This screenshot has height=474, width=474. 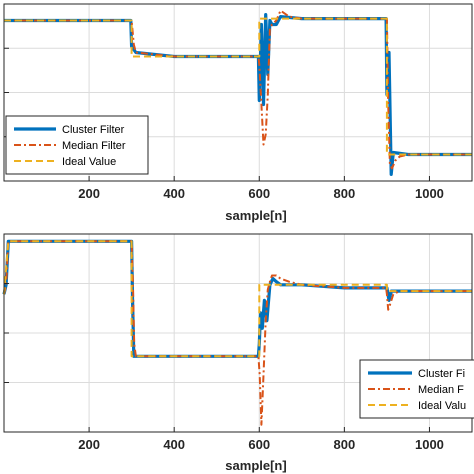 I want to click on legend: Cluster Fi Median F Ideal Valu, so click(x=416, y=389).